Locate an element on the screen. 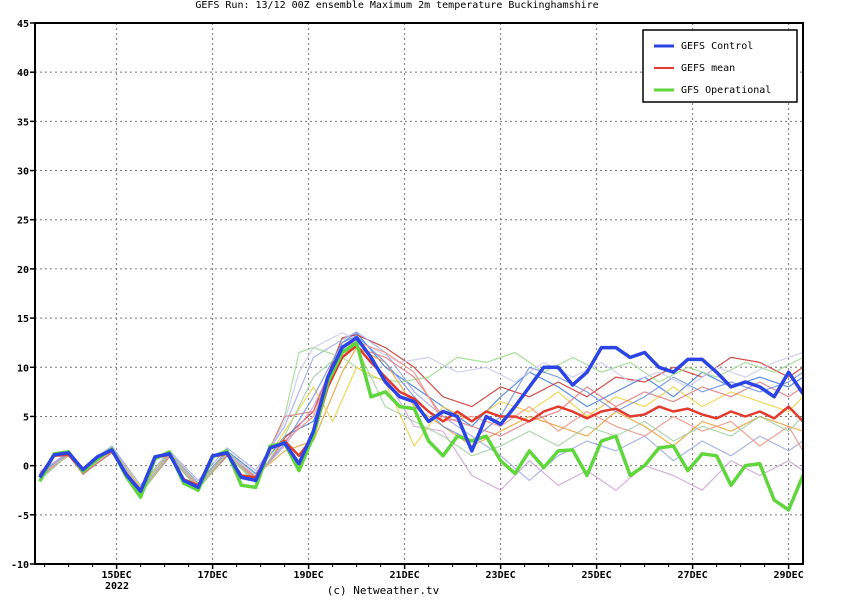  x-tick-label: 19DEC is located at coordinates (309, 575).